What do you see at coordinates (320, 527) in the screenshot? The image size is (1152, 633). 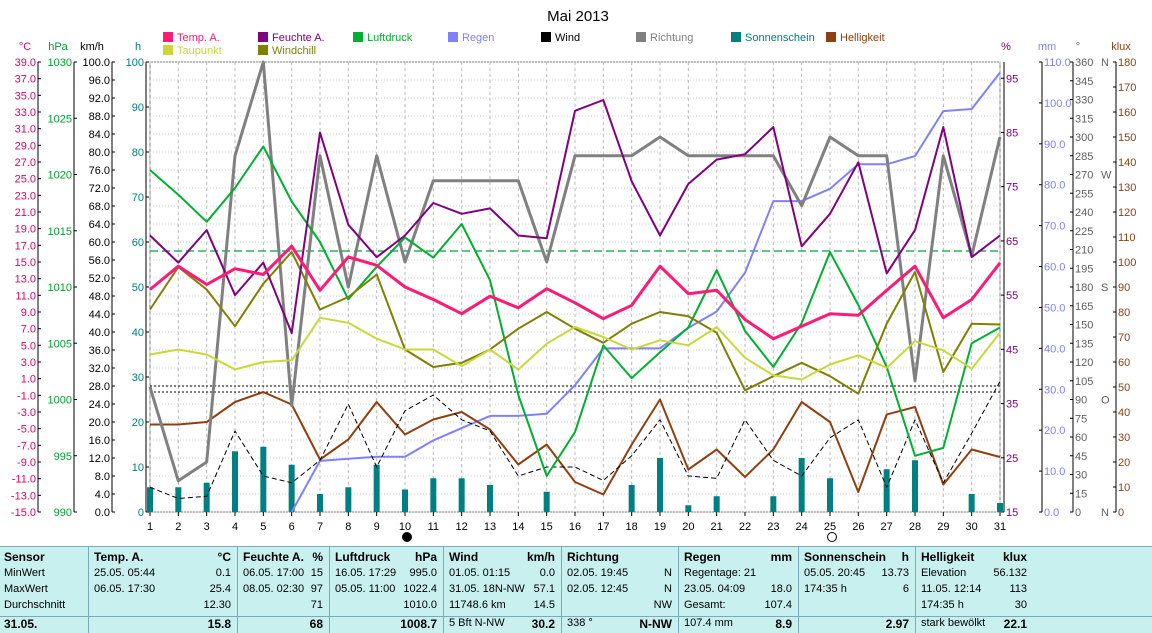 I see `x-tick-label: 7` at bounding box center [320, 527].